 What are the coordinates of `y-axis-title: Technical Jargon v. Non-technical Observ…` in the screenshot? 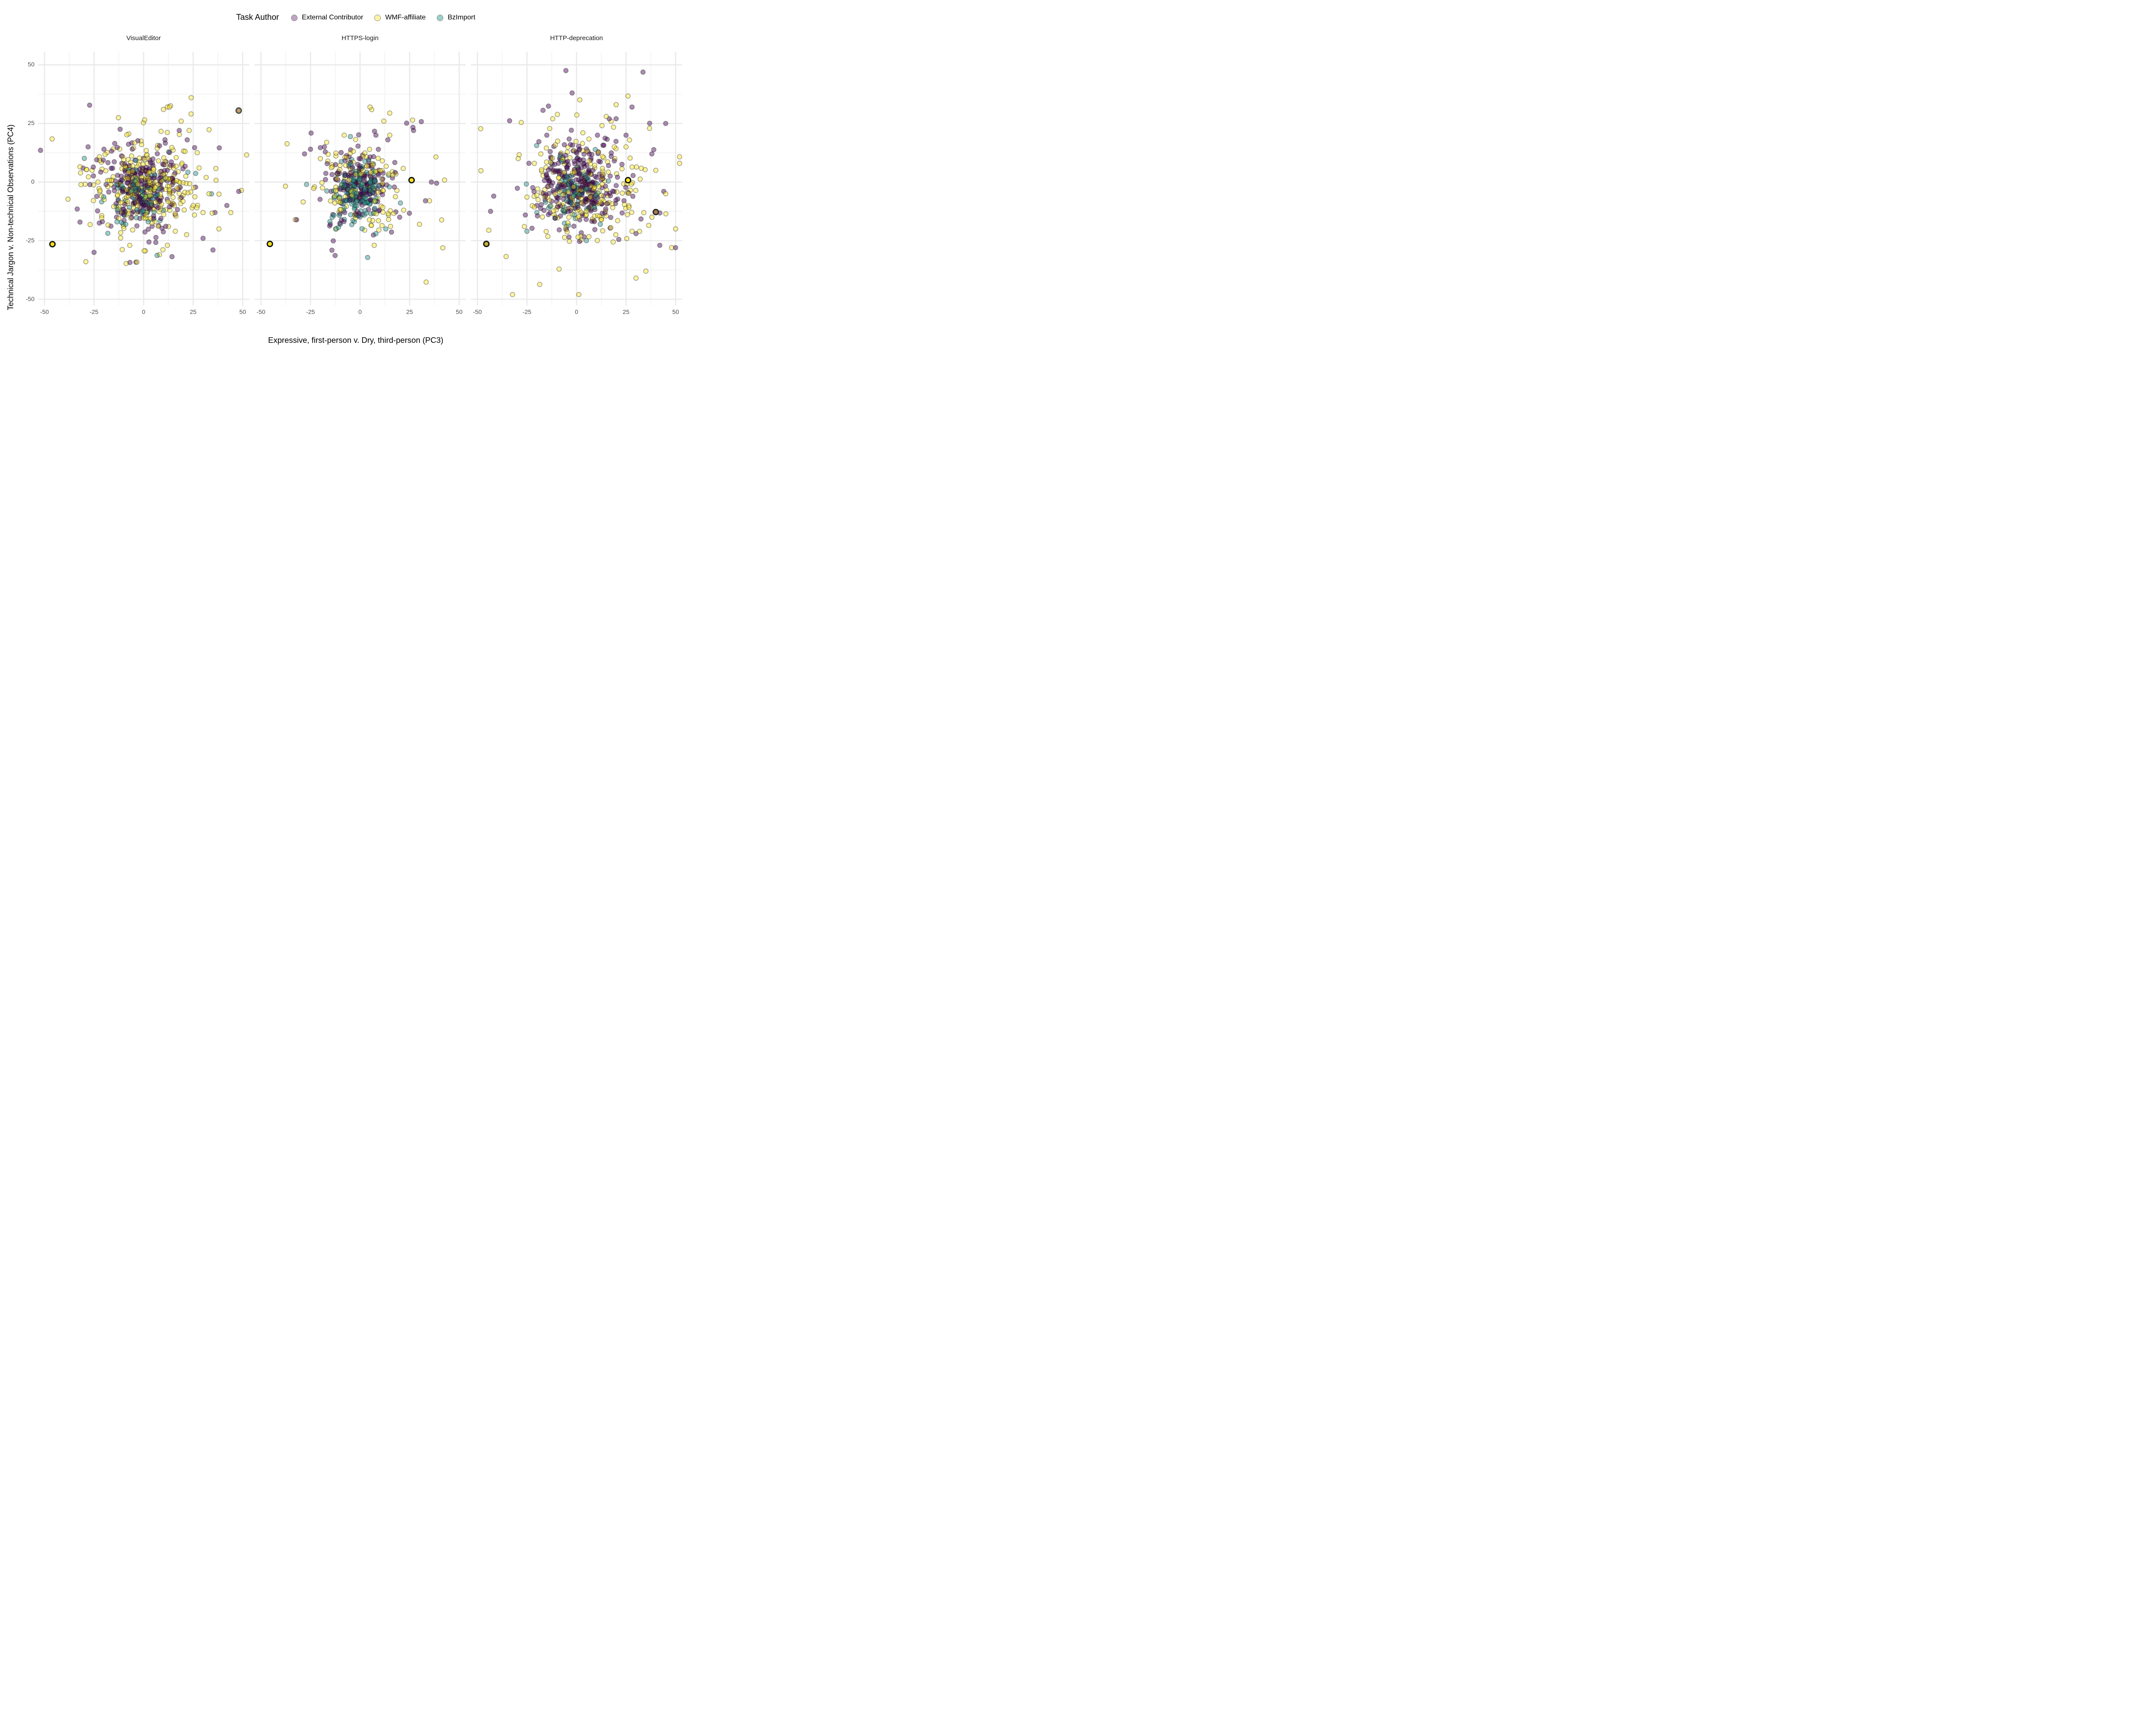 It's located at (10, 217).